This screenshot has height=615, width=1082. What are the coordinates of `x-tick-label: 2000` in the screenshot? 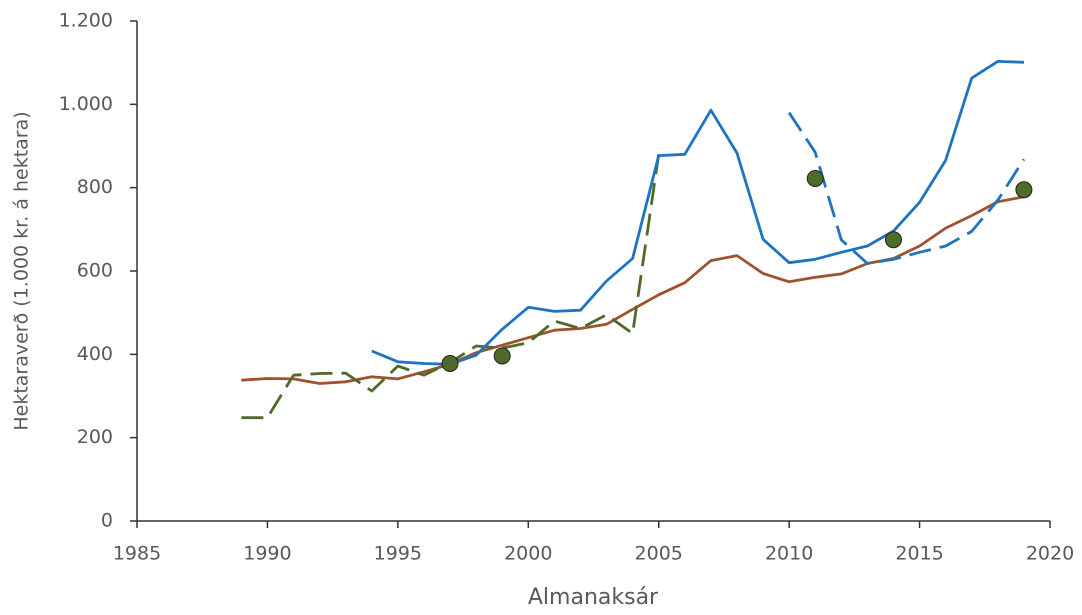 It's located at (528, 554).